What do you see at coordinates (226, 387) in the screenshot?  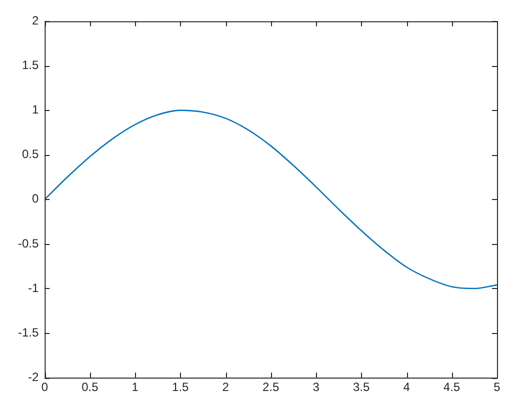 I see `x-tick-label: 2` at bounding box center [226, 387].